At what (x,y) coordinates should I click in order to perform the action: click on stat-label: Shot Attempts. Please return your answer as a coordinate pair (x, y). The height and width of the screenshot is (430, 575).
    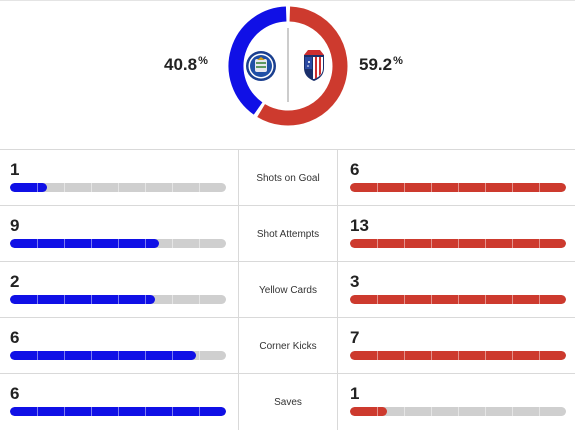
    Looking at the image, I should click on (288, 234).